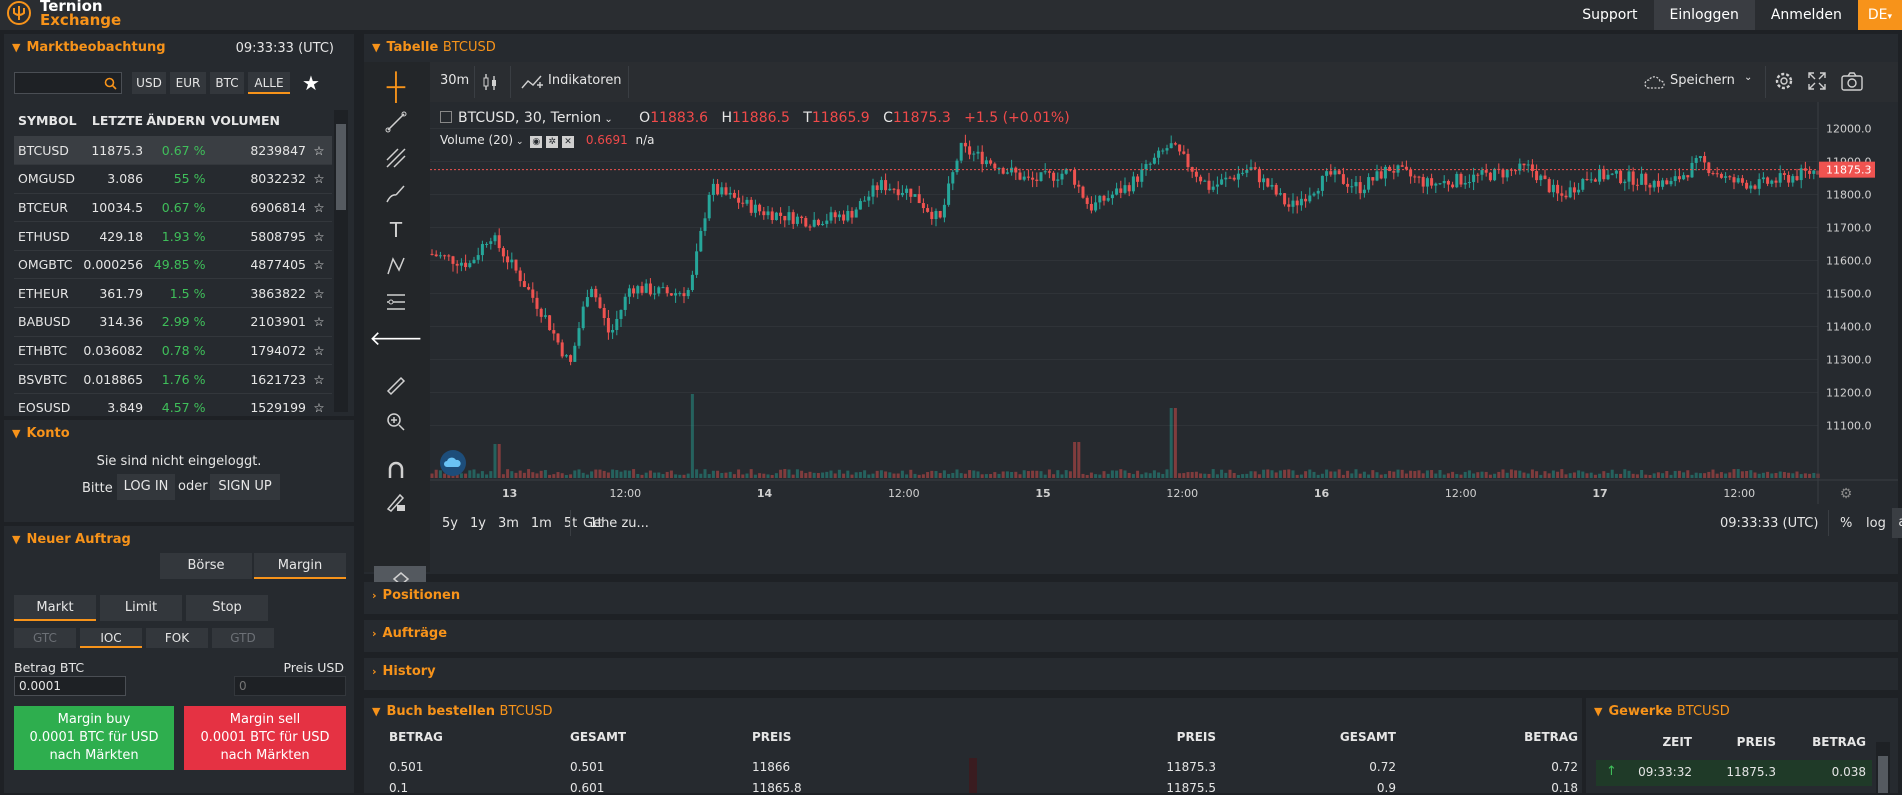 This screenshot has height=795, width=1902. What do you see at coordinates (269, 83) in the screenshot?
I see `filter-all: ALLE` at bounding box center [269, 83].